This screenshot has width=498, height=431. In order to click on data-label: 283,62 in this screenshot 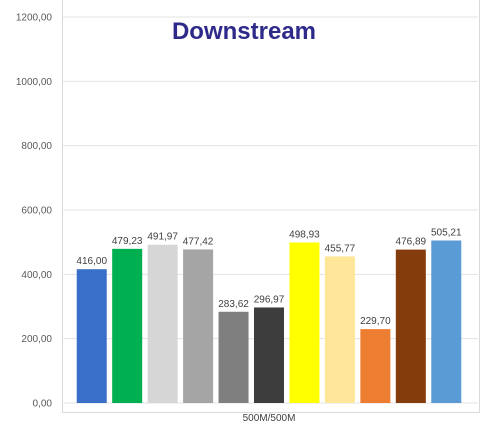, I will do `click(233, 304)`.